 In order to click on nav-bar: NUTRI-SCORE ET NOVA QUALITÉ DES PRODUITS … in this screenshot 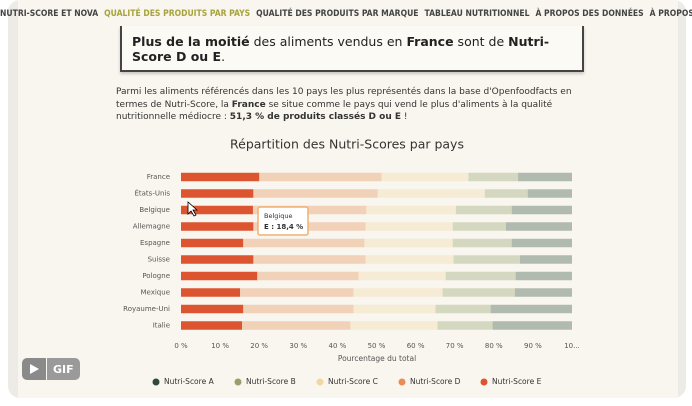, I will do `click(346, 14)`.